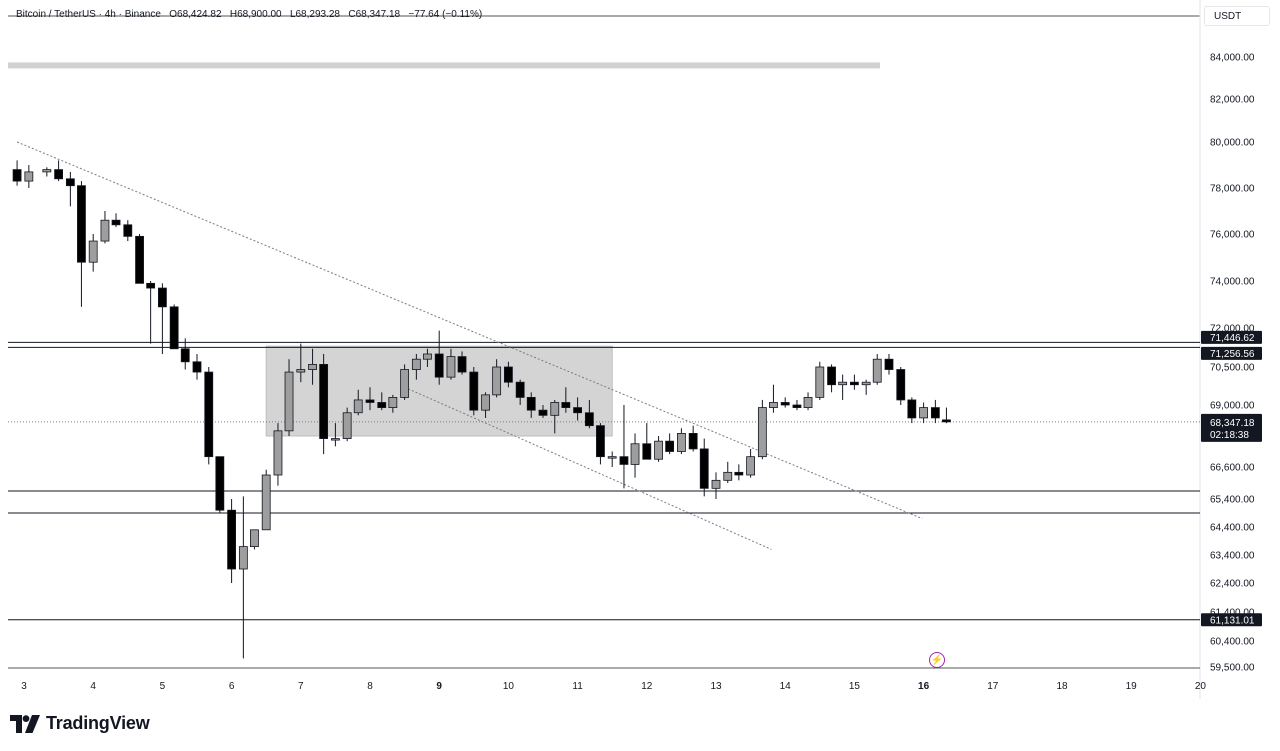 The image size is (1280, 751). Describe the element at coordinates (1232, 406) in the screenshot. I see `price-axis-label: 69,000.00` at that location.